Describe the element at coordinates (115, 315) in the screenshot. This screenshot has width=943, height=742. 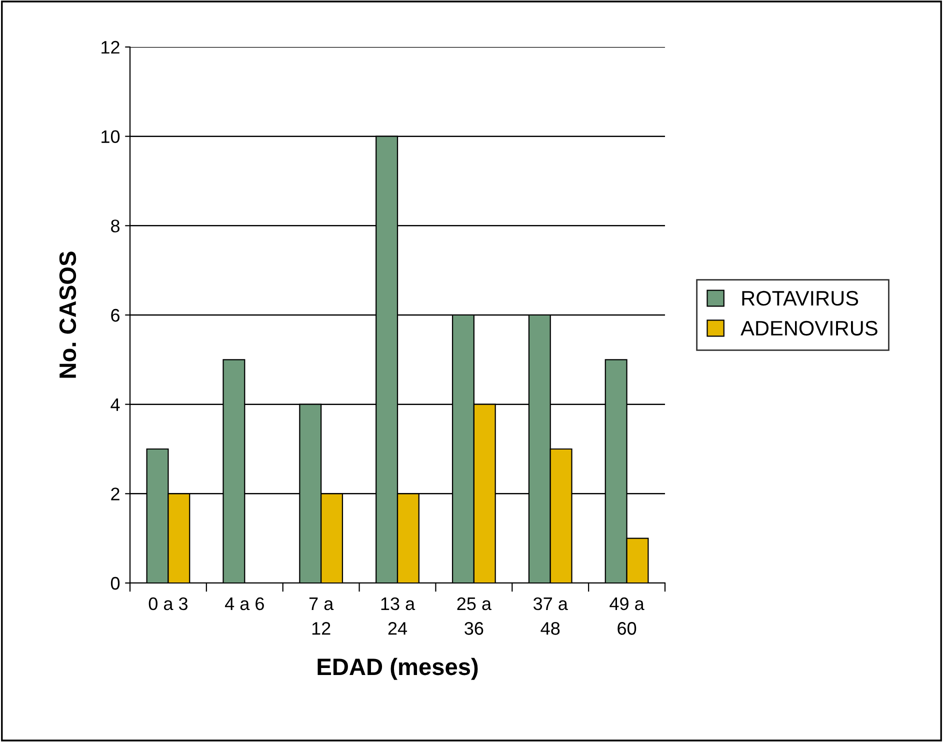
I see `y-tick-label: 6` at that location.